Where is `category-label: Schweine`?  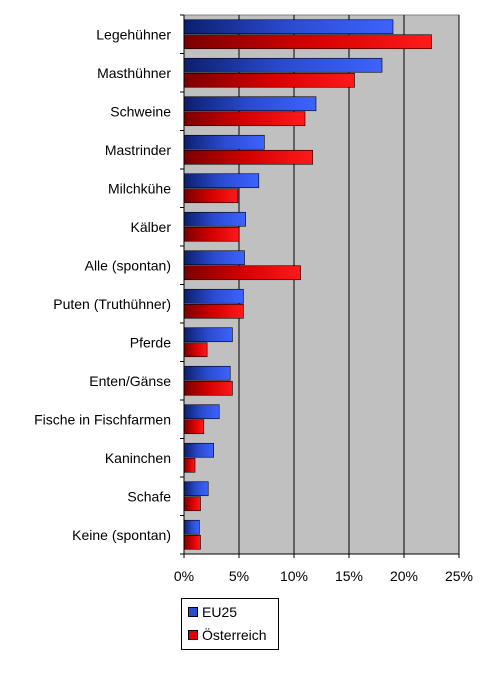 category-label: Schweine is located at coordinates (140, 111).